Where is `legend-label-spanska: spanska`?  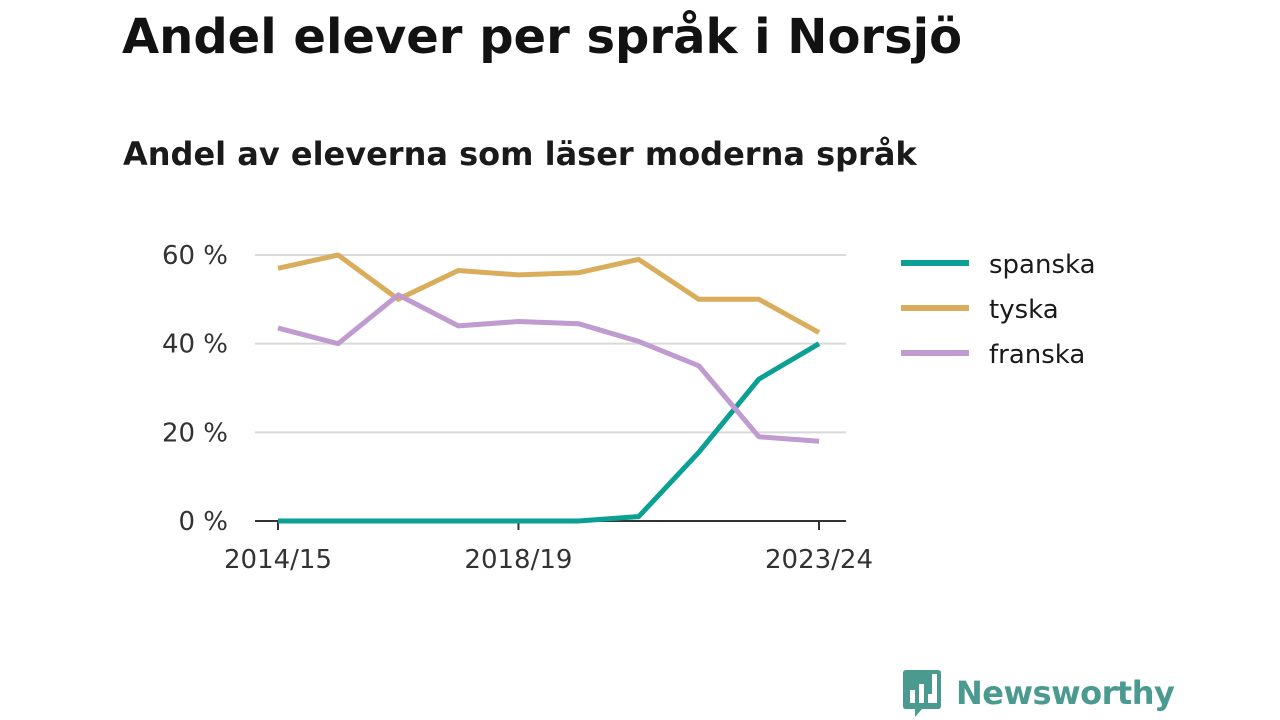
legend-label-spanska: spanska is located at coordinates (1042, 265).